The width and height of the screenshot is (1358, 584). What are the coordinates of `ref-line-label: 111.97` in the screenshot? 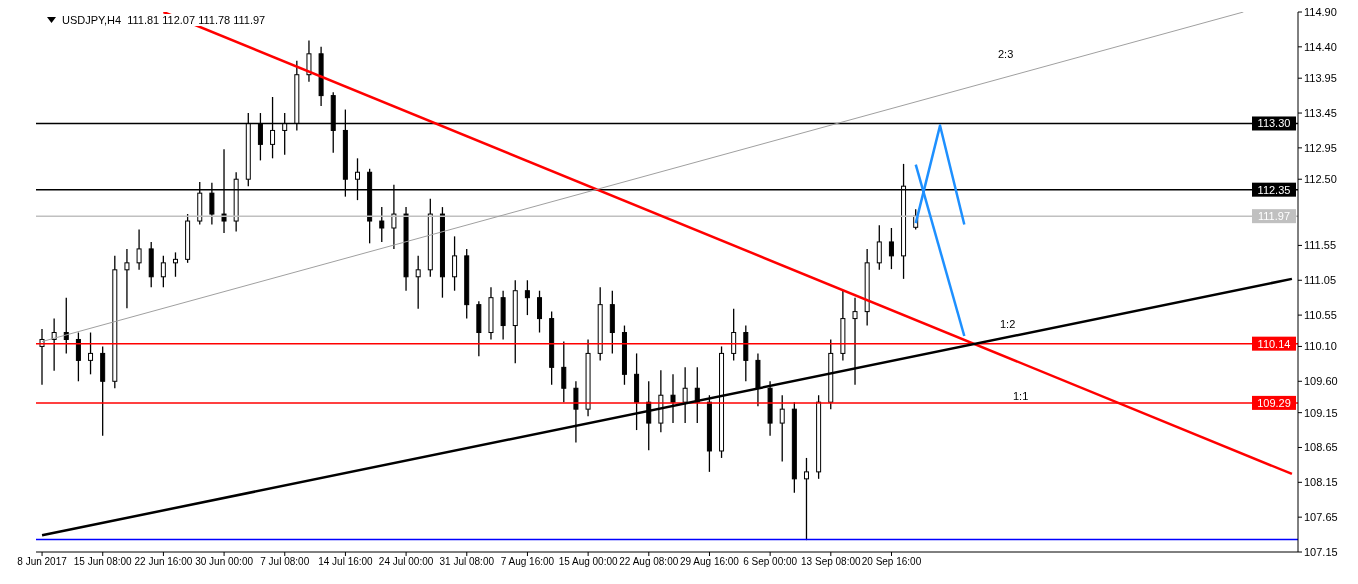 It's located at (1274, 216).